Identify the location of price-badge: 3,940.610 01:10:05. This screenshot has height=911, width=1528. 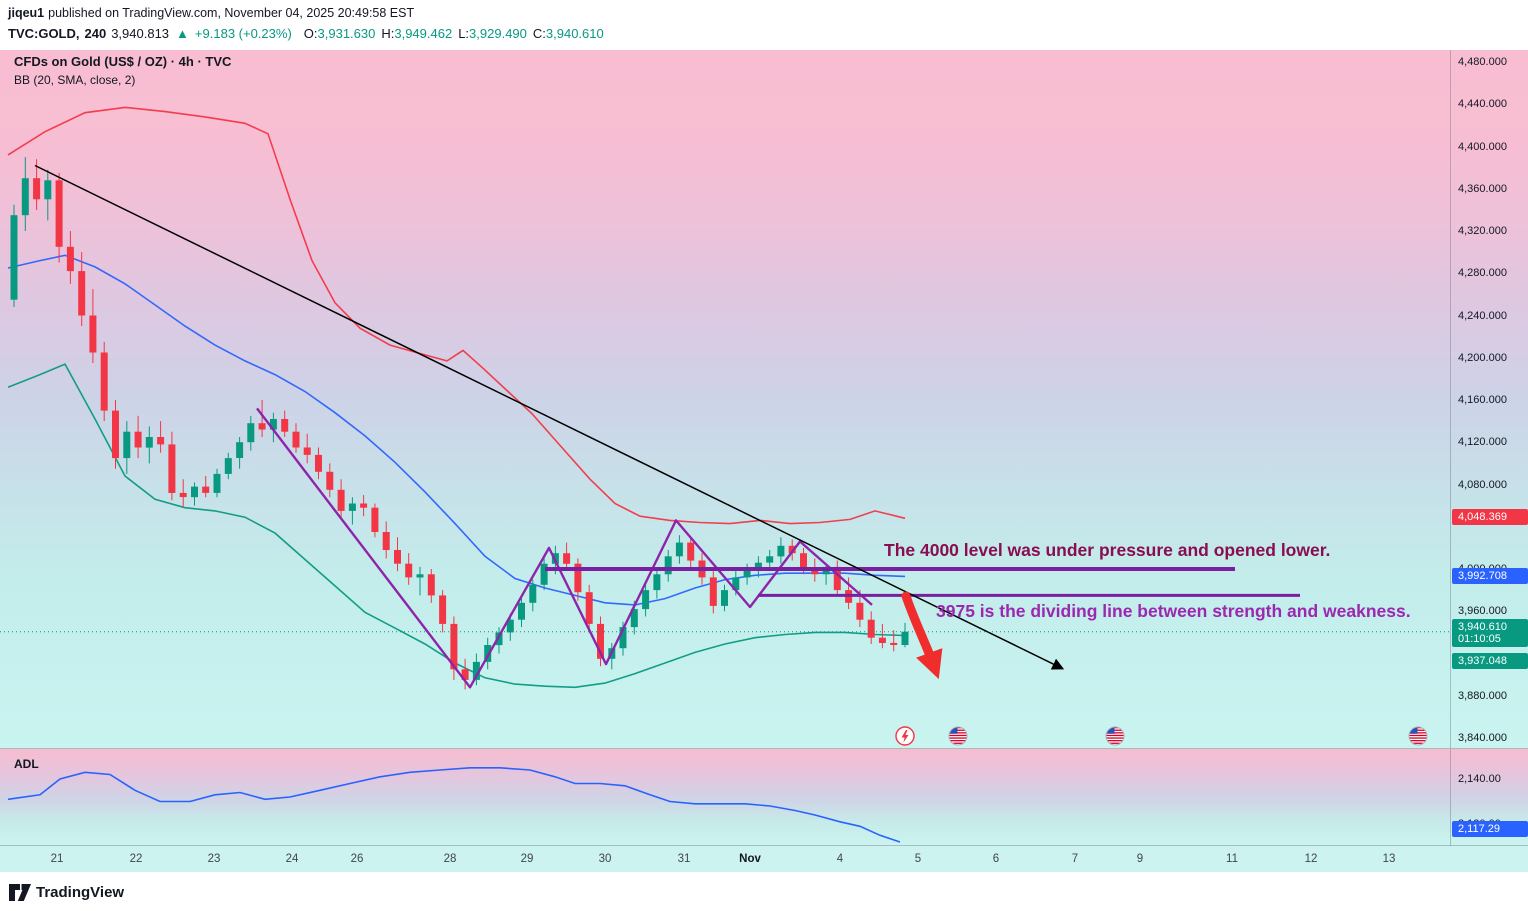
(1490, 632).